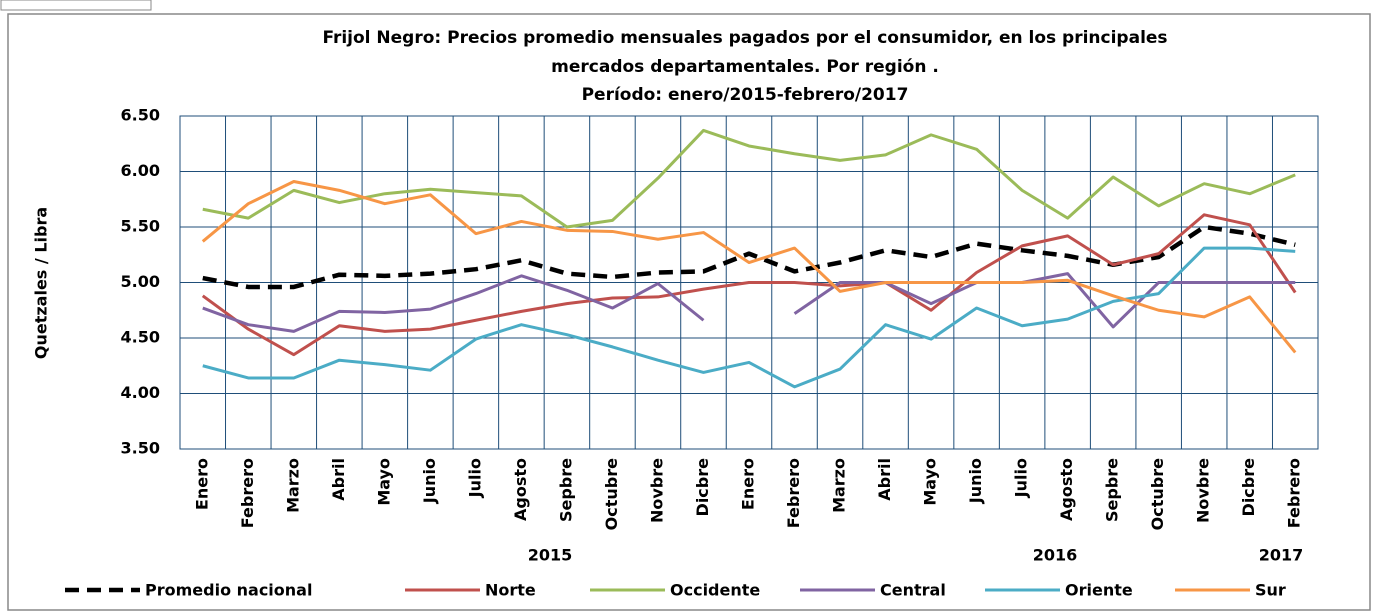 The height and width of the screenshot is (612, 1377). I want to click on y-tick-label: 5.00, so click(140, 281).